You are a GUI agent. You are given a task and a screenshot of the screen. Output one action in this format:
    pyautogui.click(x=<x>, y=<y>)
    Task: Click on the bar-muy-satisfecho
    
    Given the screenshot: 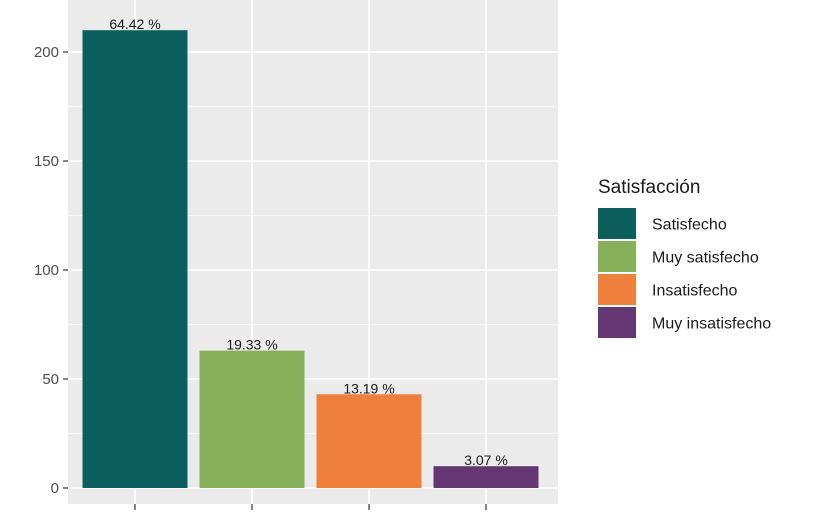 What is the action you would take?
    pyautogui.click(x=252, y=419)
    